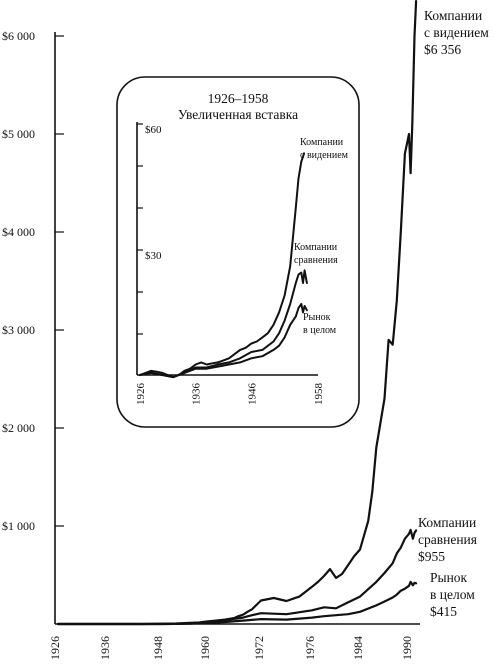 The image size is (500, 665). Describe the element at coordinates (18, 134) in the screenshot. I see `y-tick-label-5000: $5 000` at that location.